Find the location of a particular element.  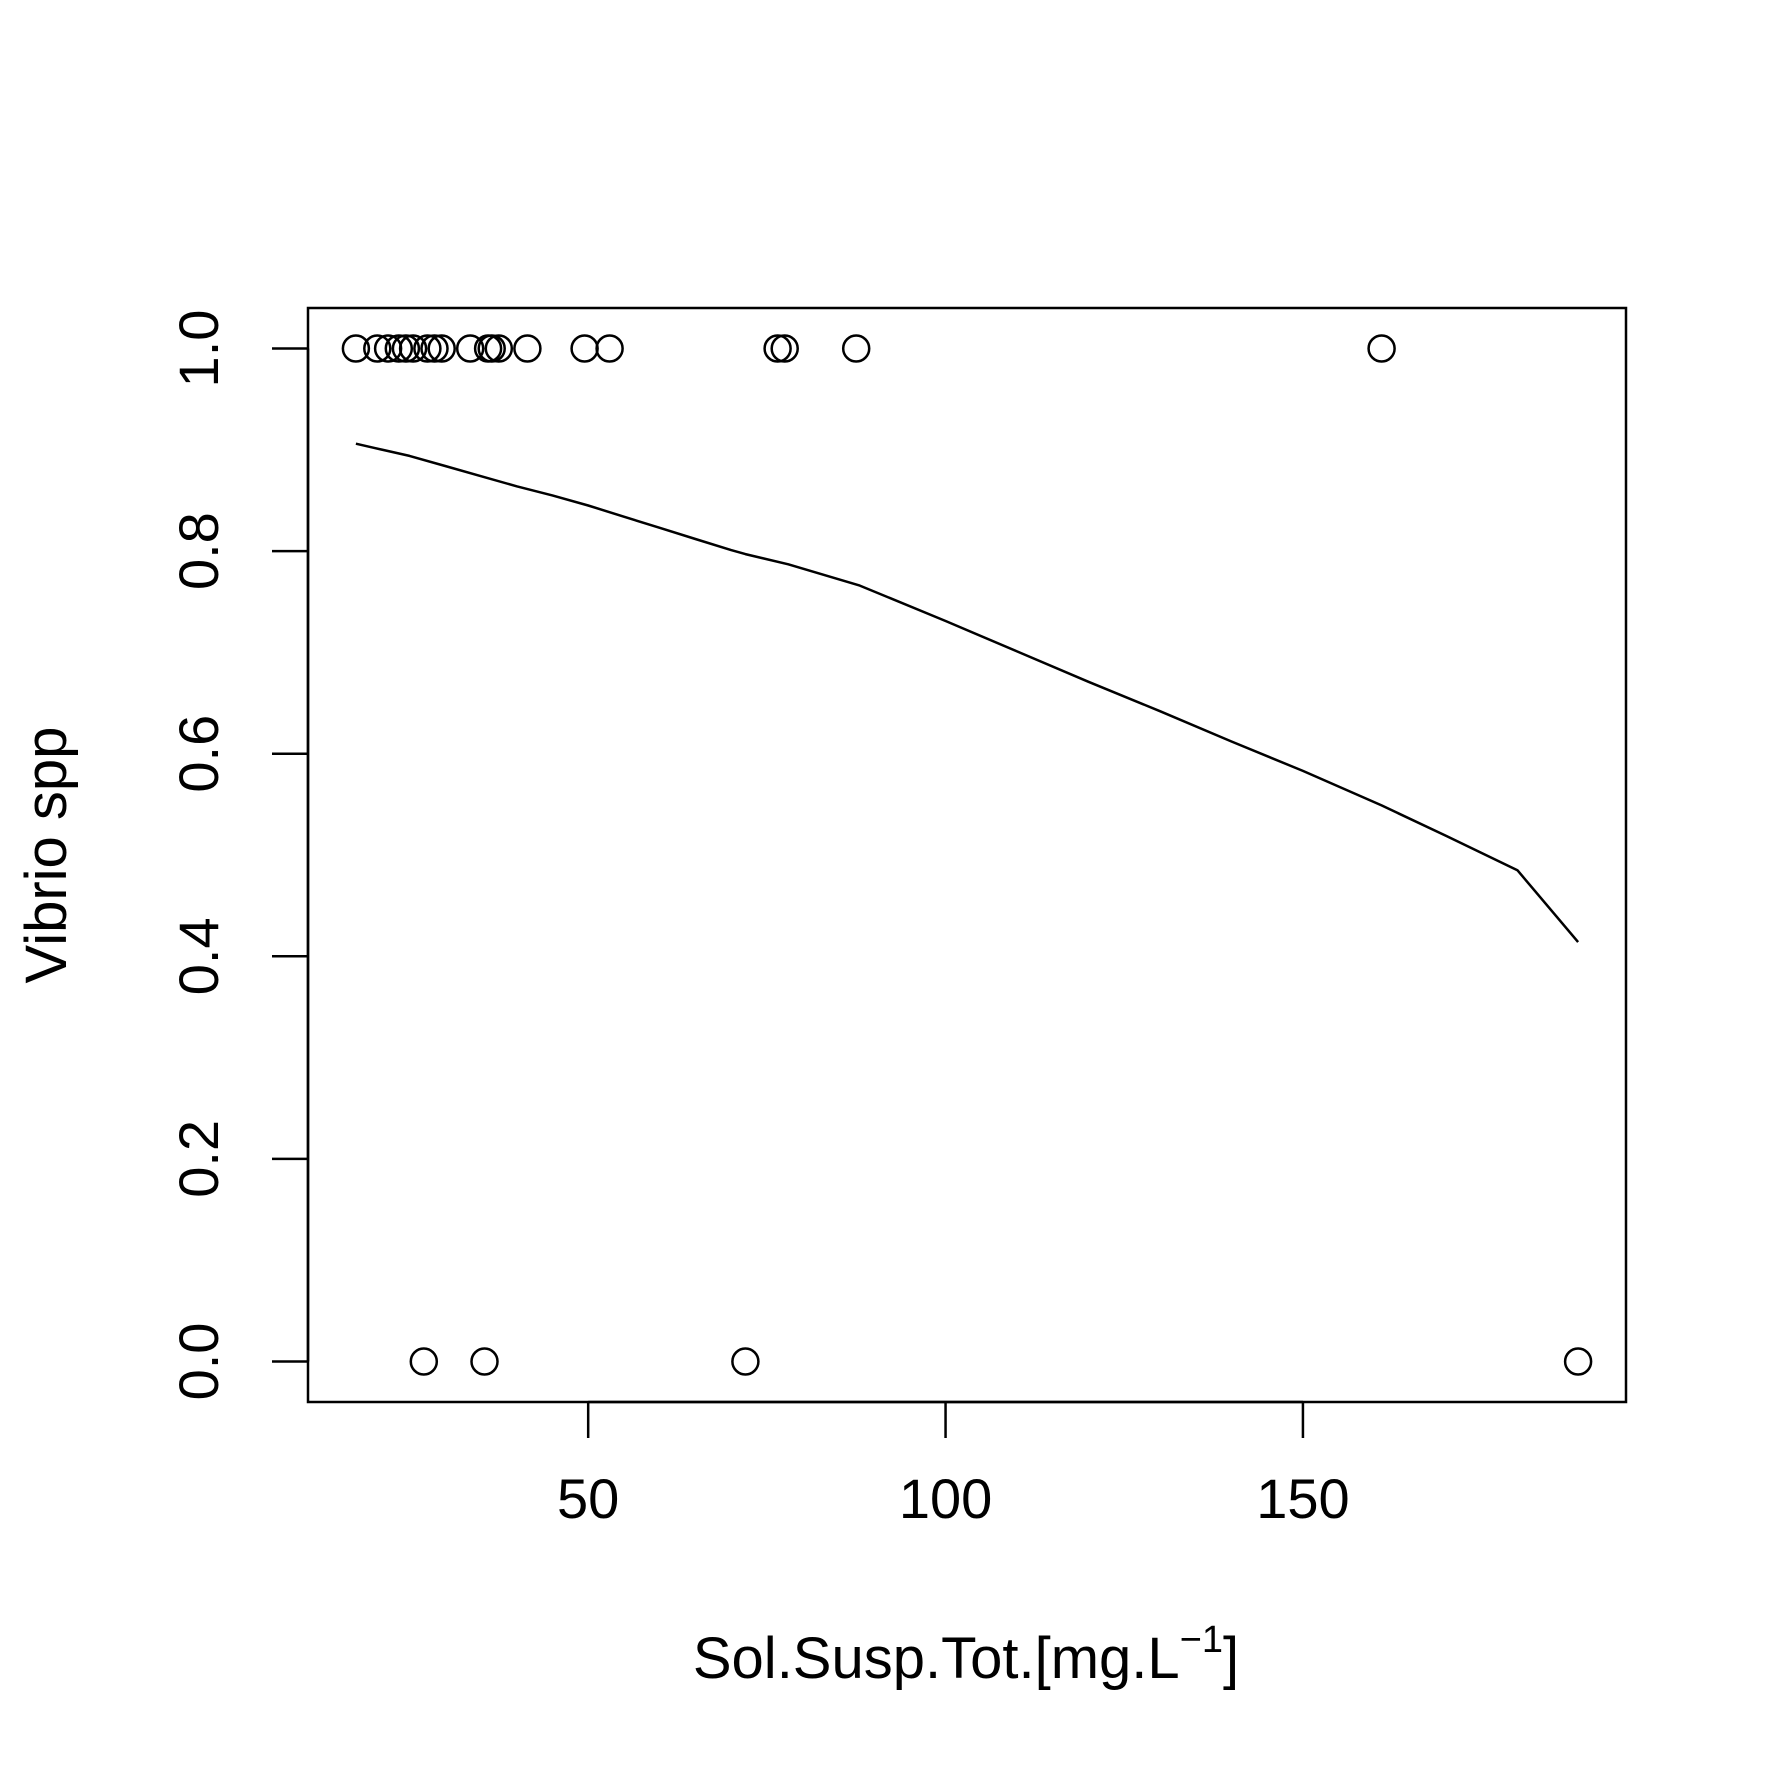

x-axis-label-suffix: ] is located at coordinates (1231, 1658).